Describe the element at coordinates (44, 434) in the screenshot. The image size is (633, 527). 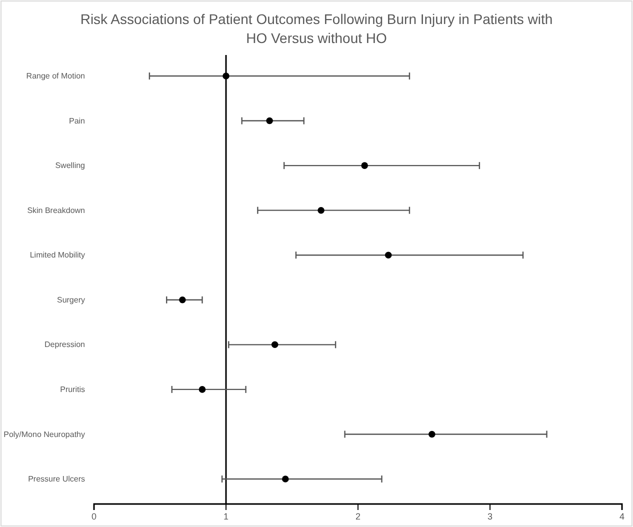
I see `y-tick-label: Poly/Mono Neuropathy` at that location.